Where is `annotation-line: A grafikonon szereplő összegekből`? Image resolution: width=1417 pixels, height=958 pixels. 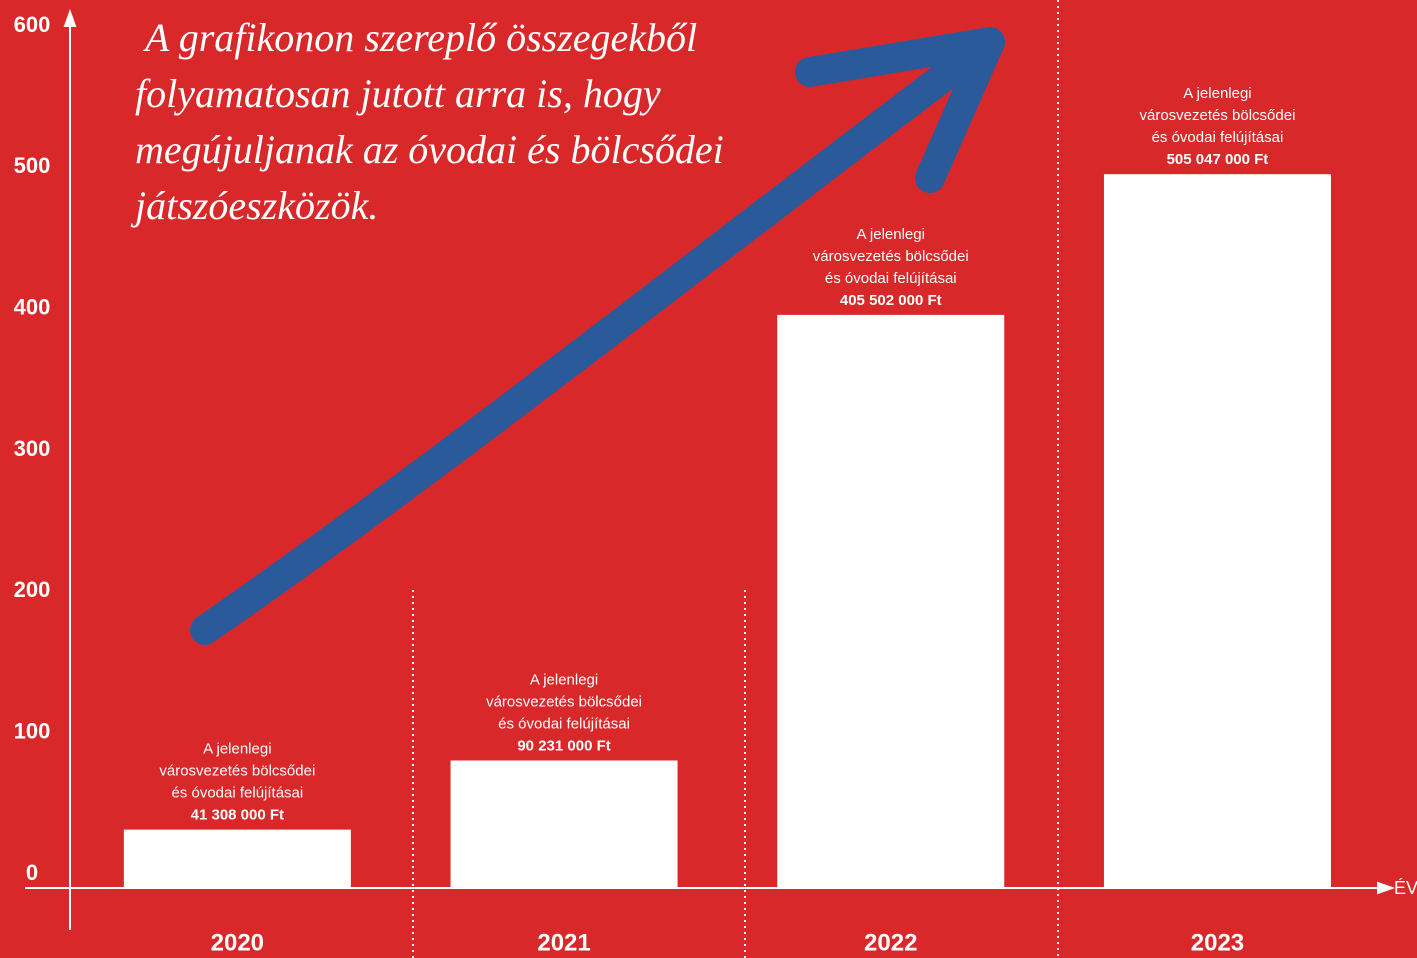 annotation-line: A grafikonon szereplő összegekből is located at coordinates (419, 37).